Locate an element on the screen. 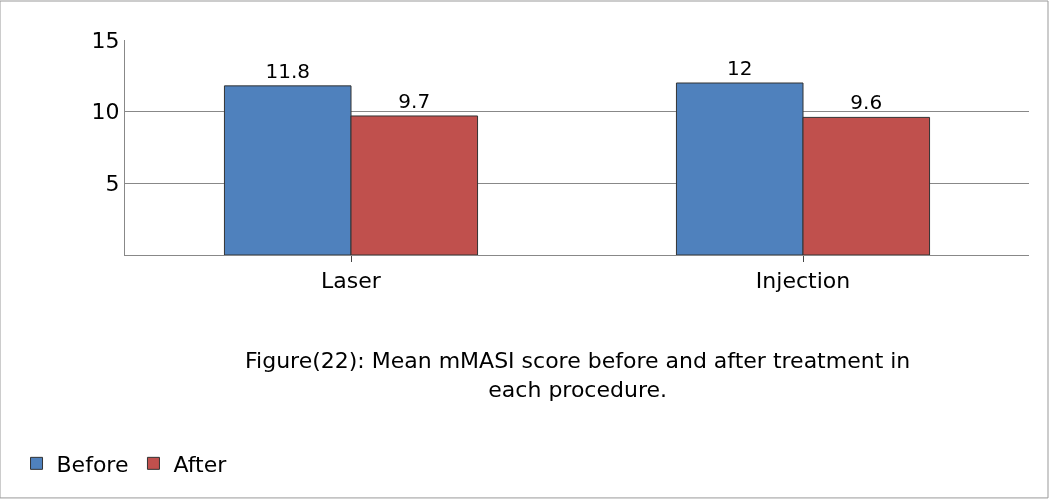 This screenshot has width=1049, height=499. legend-label: After is located at coordinates (200, 464).